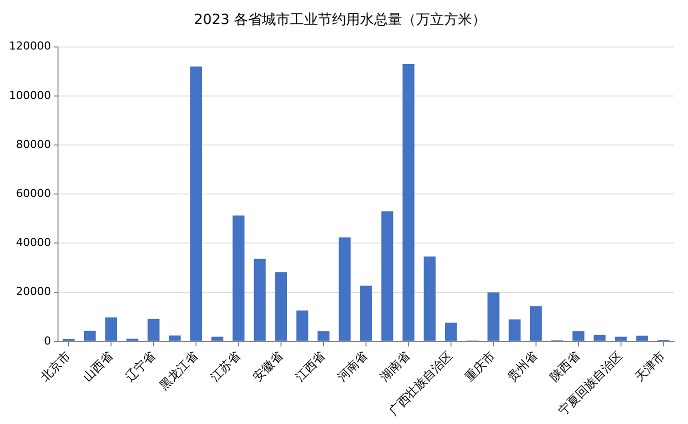  I want to click on y-tick-label: 40000, so click(33, 243).